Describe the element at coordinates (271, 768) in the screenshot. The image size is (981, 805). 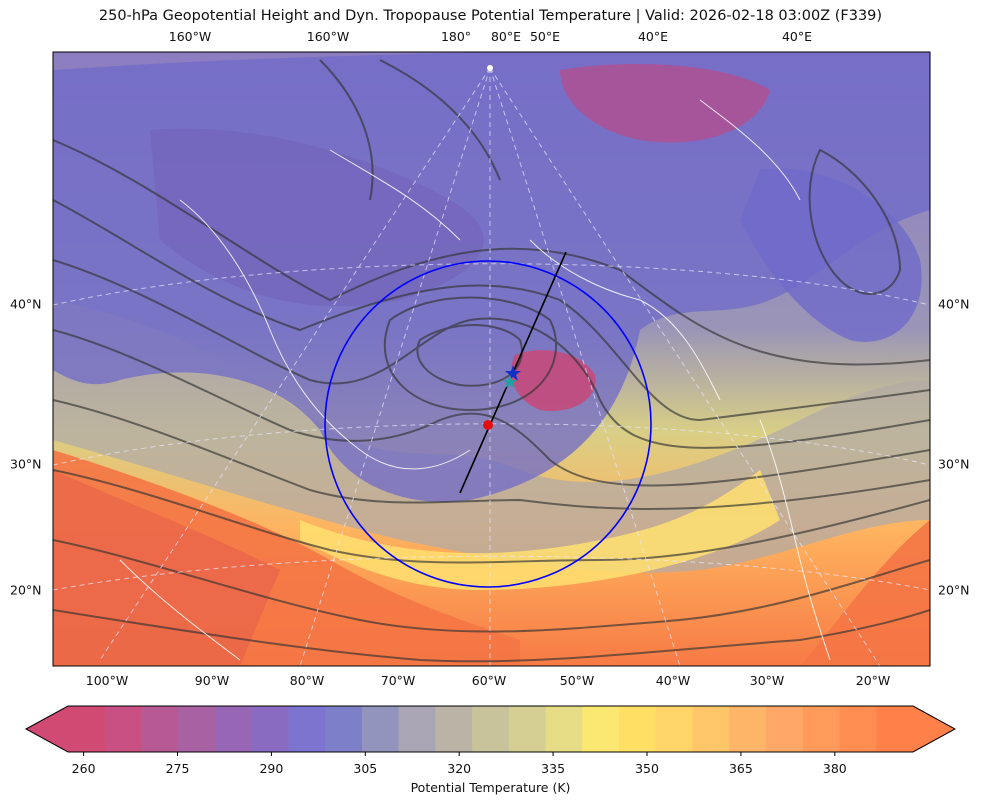
I see `colorbar-tick-label: 290` at that location.